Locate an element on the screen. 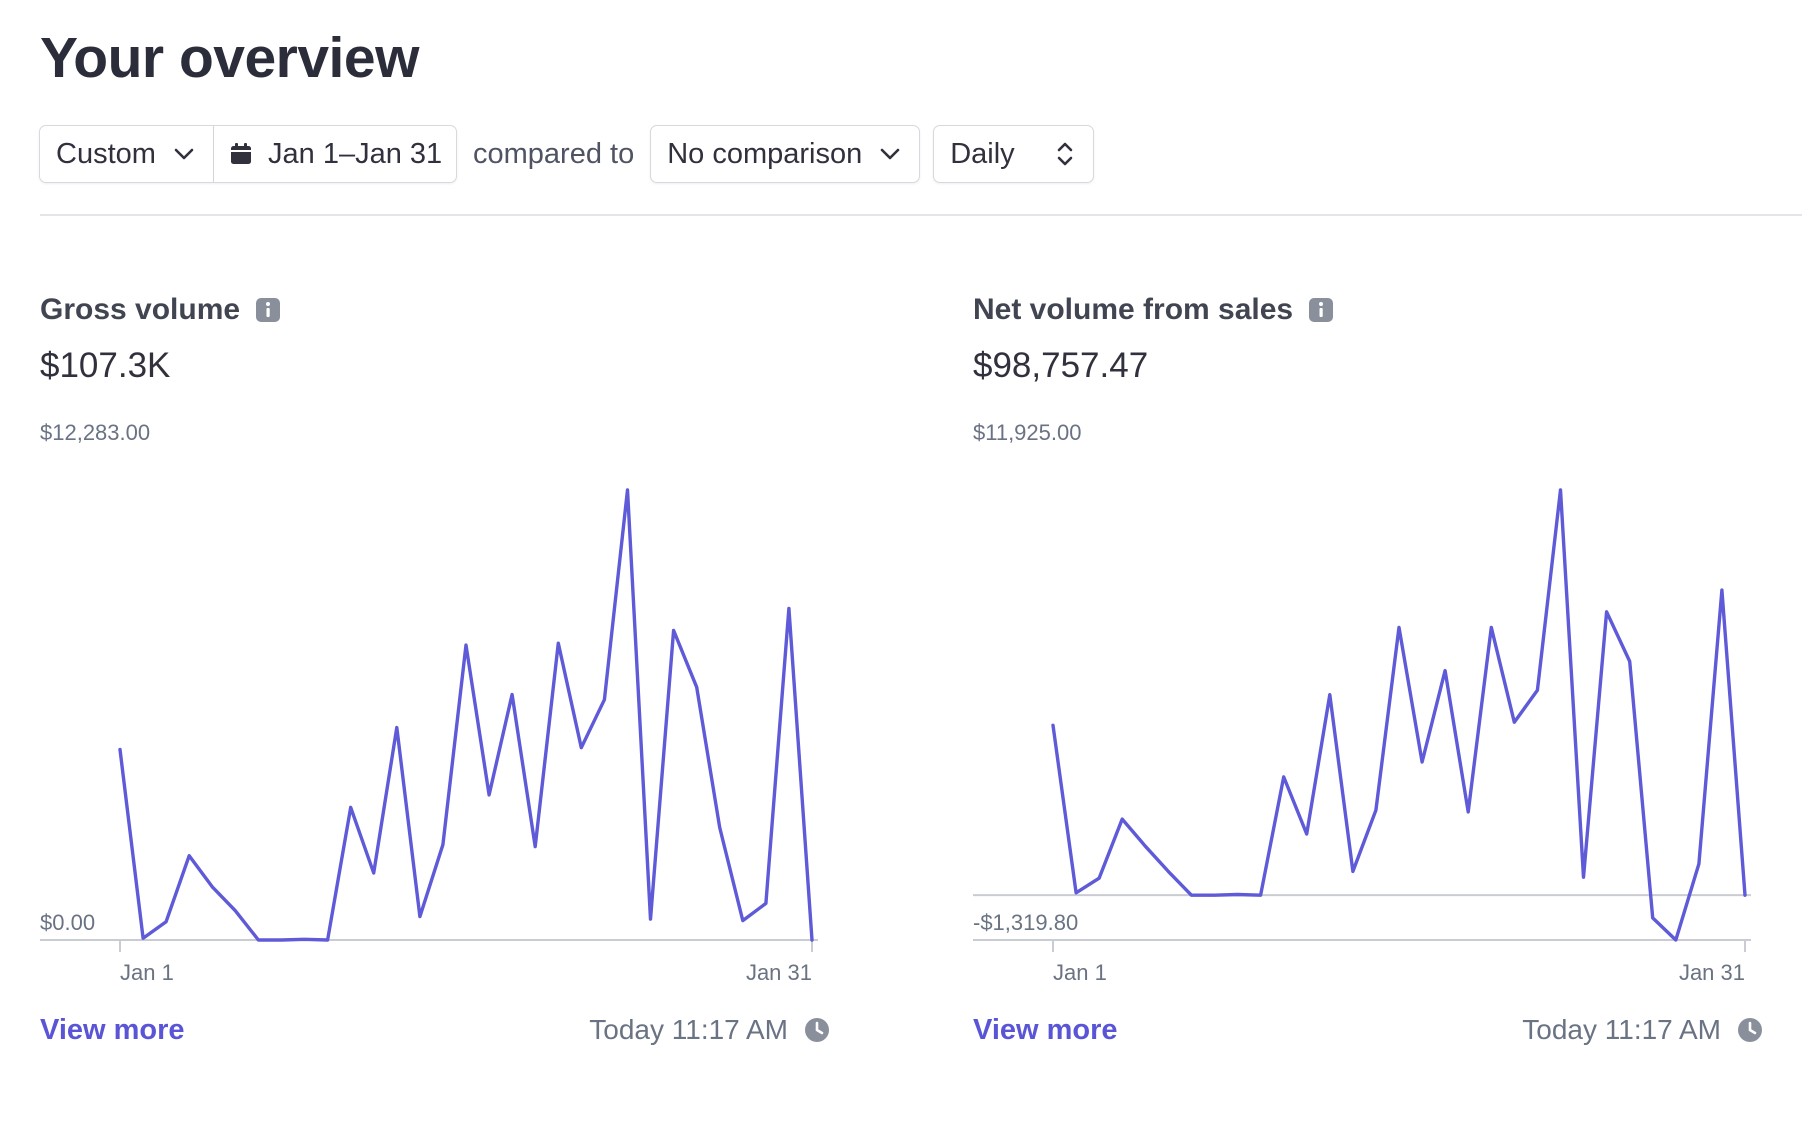 The image size is (1802, 1140). section-divider is located at coordinates (921, 215).